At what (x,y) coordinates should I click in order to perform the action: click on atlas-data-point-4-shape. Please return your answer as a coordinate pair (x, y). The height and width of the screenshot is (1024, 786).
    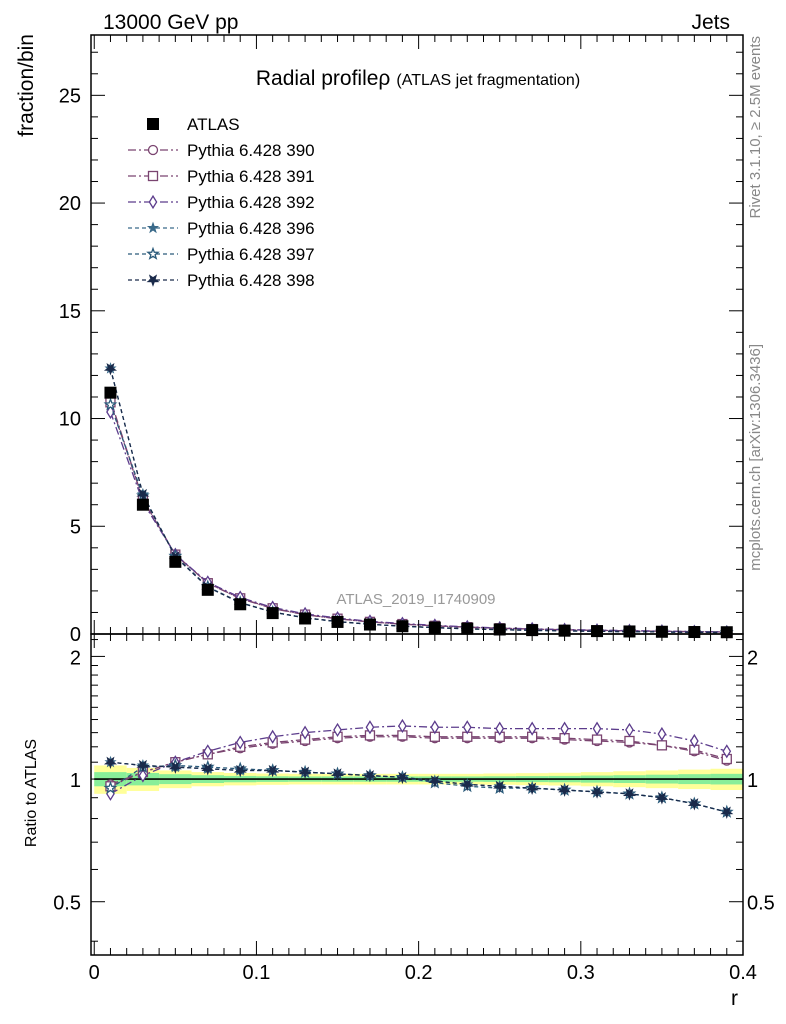
    Looking at the image, I should click on (240, 604).